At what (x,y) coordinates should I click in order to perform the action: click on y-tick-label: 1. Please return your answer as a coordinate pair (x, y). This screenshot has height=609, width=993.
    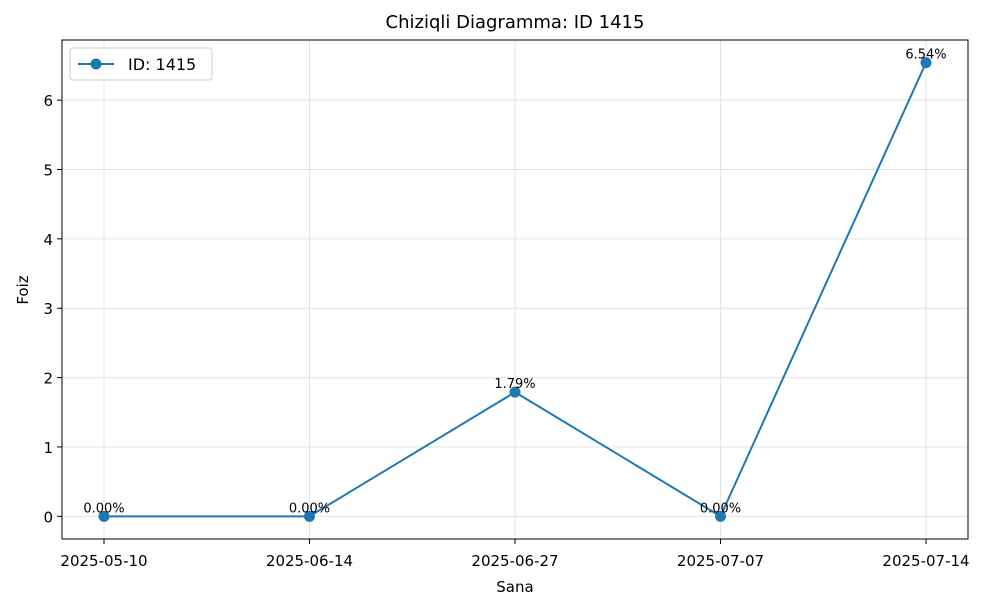
    Looking at the image, I should click on (48, 448).